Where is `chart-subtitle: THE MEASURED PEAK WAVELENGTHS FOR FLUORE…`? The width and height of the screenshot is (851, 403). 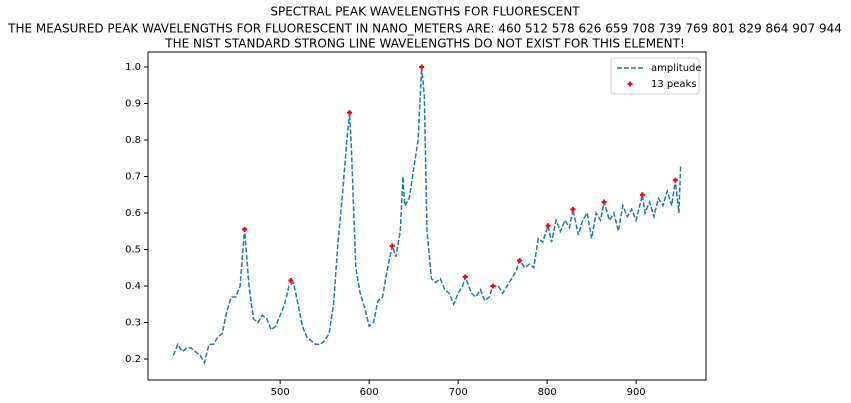 chart-subtitle: THE MEASURED PEAK WAVELENGTHS FOR FLUORE… is located at coordinates (424, 29).